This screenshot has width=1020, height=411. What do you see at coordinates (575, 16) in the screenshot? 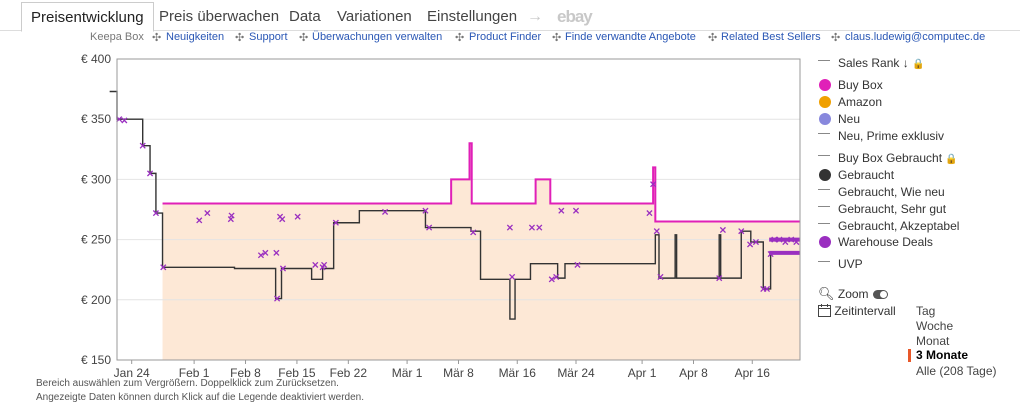
I see `ebay-logo: ebay` at bounding box center [575, 16].